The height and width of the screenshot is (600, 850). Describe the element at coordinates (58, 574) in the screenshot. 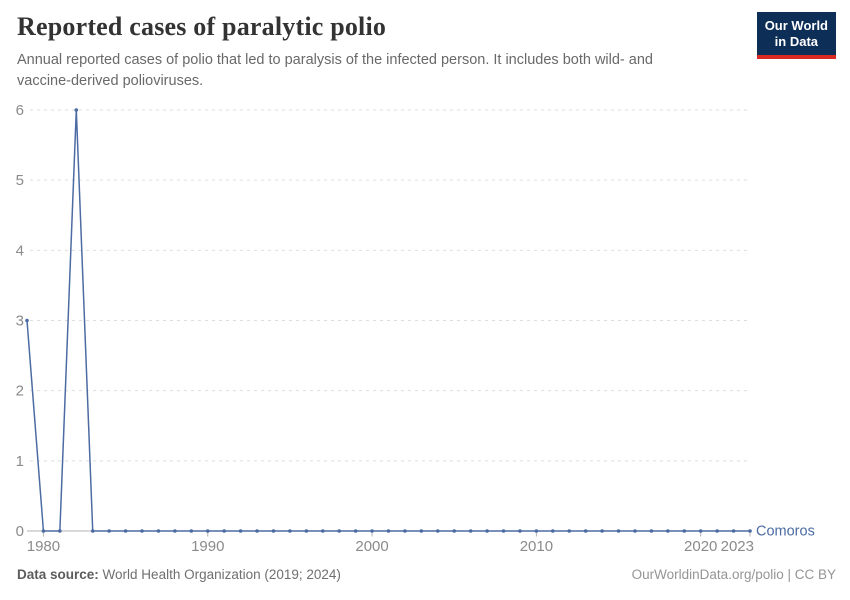

I see `data-source-label: Data source:` at that location.